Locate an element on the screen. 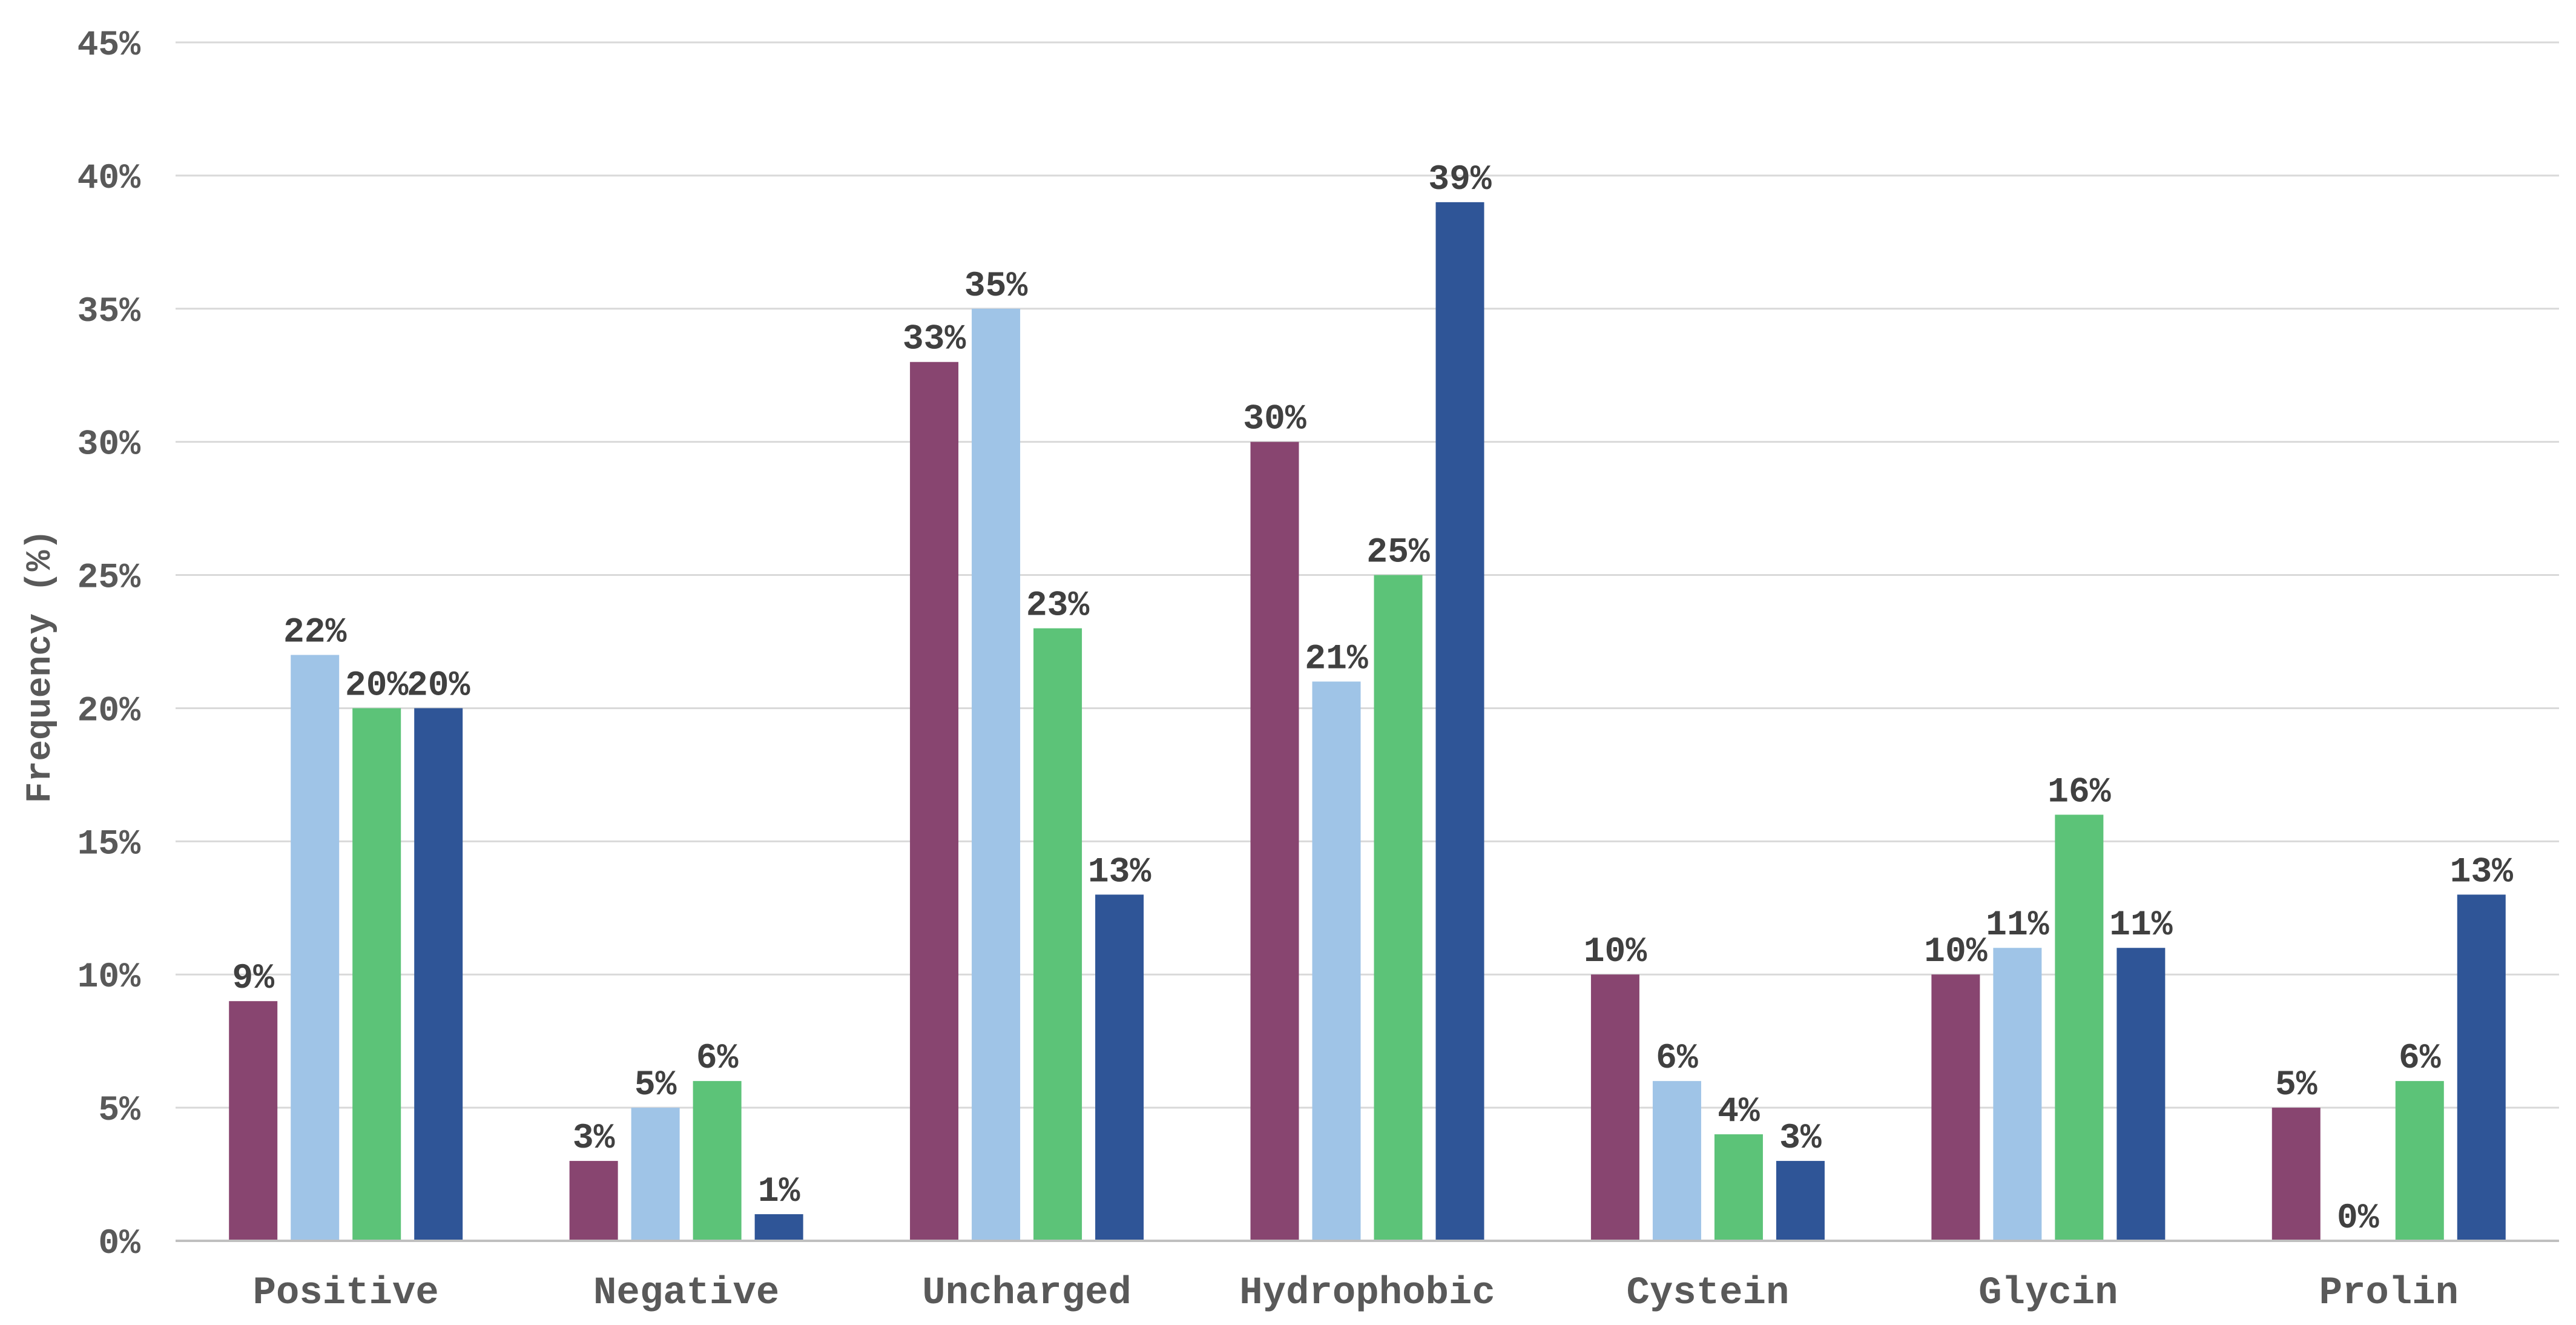  data-label: 25% is located at coordinates (1398, 553).